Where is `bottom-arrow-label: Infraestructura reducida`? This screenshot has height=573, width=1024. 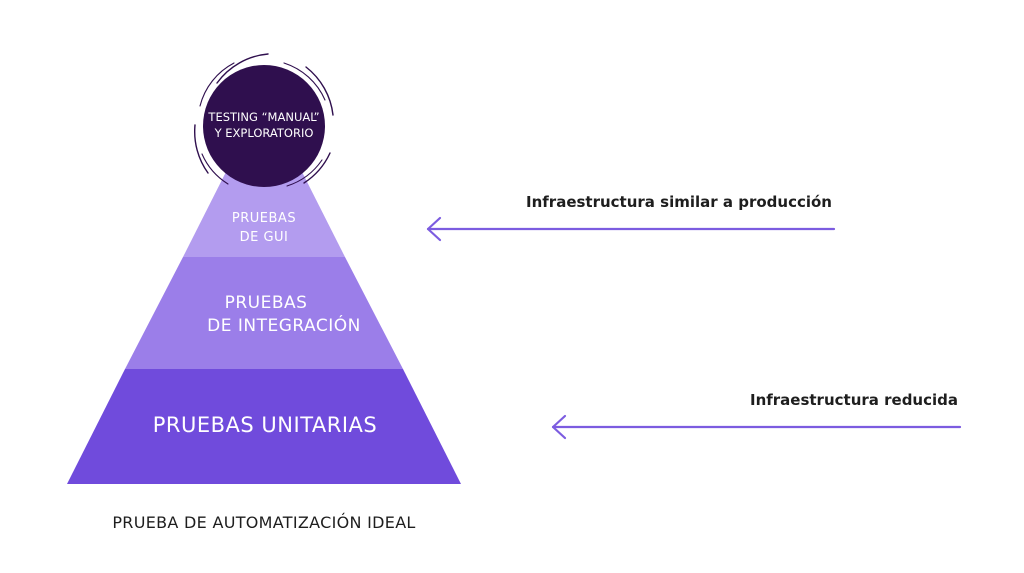 bottom-arrow-label: Infraestructura reducida is located at coordinates (854, 400).